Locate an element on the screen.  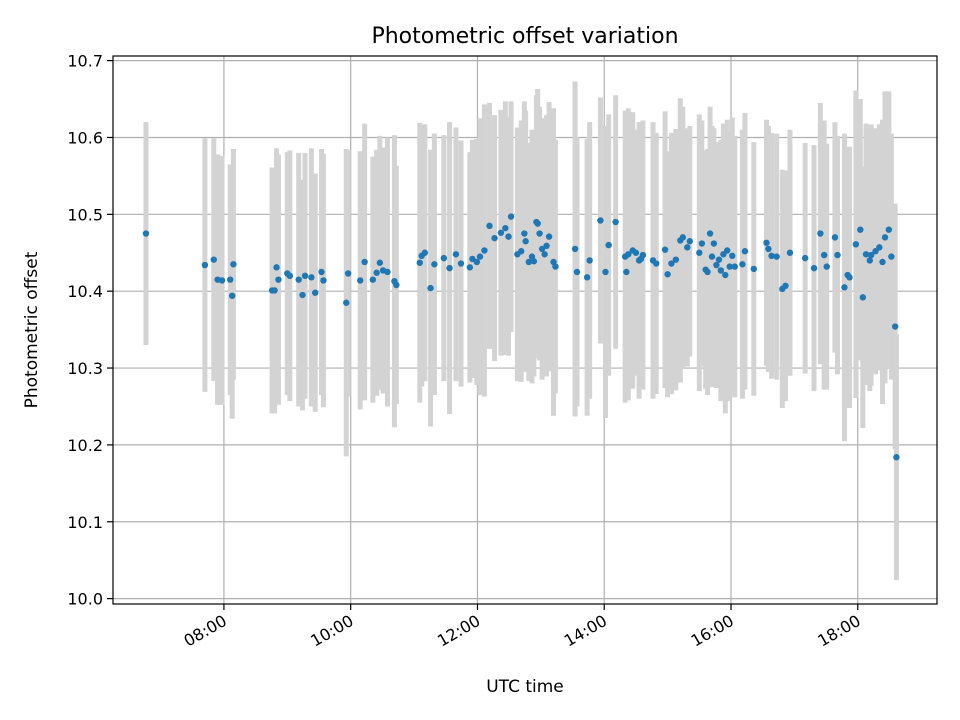
x-tick-label: 12:00 is located at coordinates (458, 631).